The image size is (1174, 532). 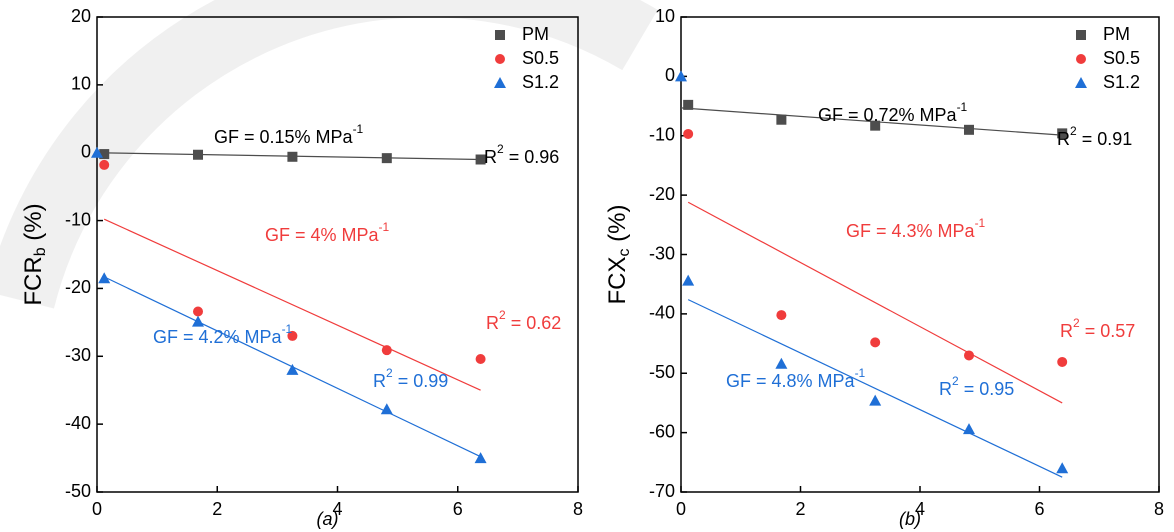 I want to click on annotation: GF = 0.72% MPa-1, so click(x=893, y=112).